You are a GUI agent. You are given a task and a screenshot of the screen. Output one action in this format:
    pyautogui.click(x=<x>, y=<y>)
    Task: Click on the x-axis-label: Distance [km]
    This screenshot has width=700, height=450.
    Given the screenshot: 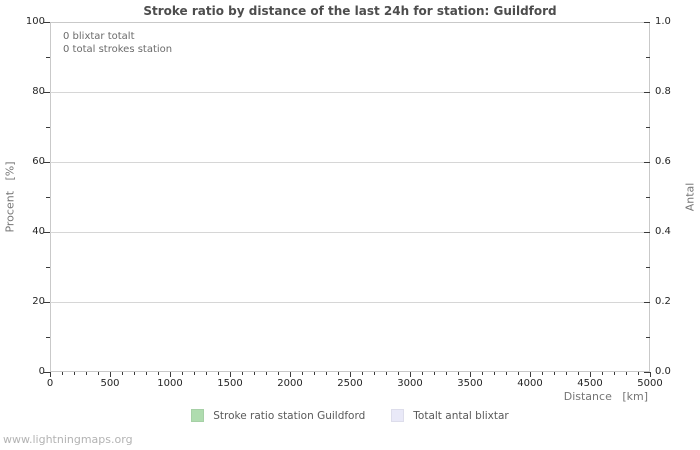 What is the action you would take?
    pyautogui.click(x=605, y=396)
    